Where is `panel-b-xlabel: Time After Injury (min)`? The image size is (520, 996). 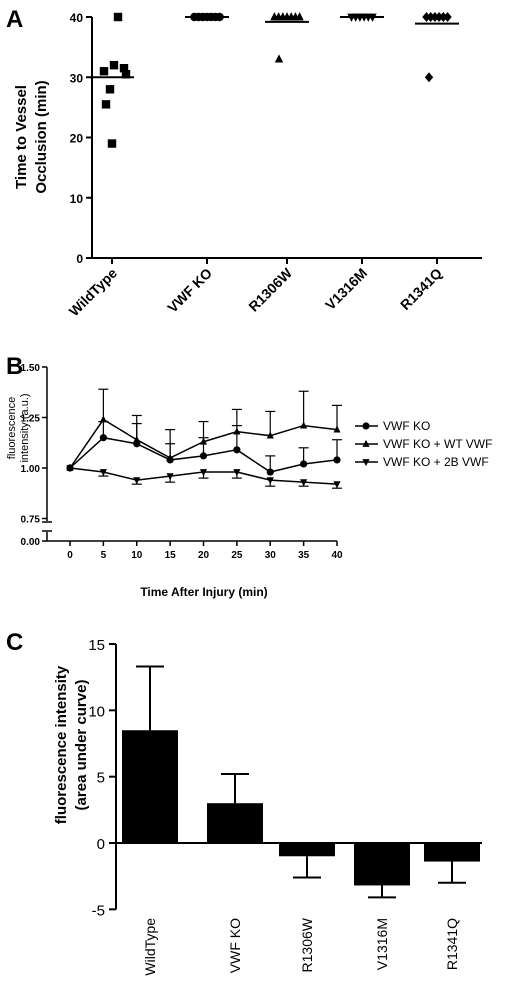
panel-b-xlabel: Time After Injury (min) is located at coordinates (203, 592).